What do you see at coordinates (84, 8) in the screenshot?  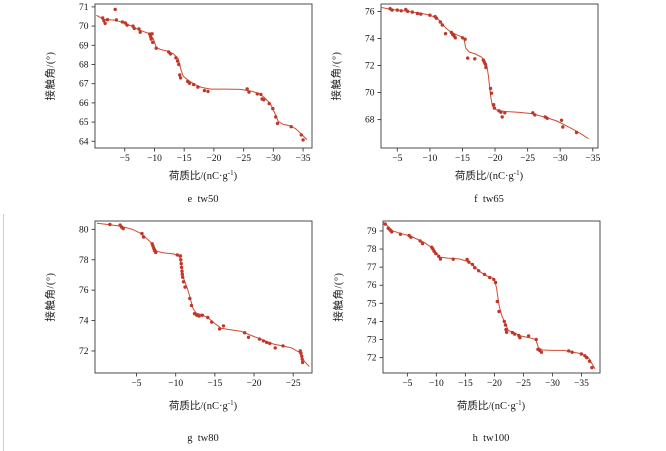 I see `svg-text: 71` at bounding box center [84, 8].